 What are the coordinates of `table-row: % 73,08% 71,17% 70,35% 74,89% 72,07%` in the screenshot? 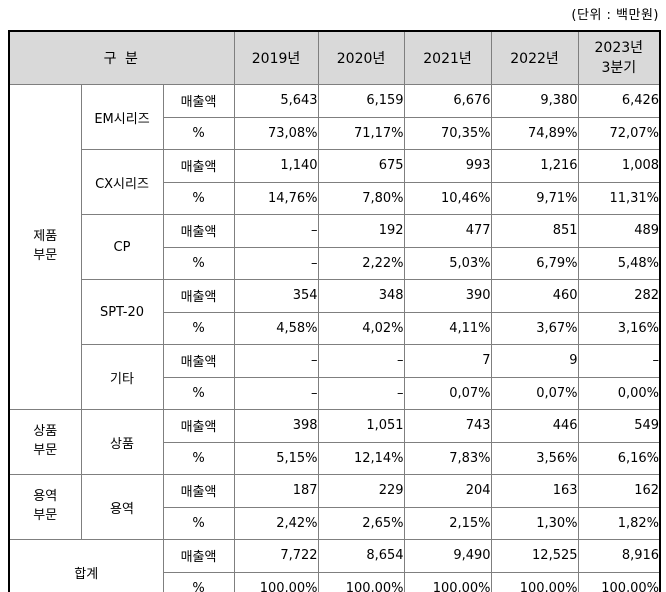 It's located at (335, 133).